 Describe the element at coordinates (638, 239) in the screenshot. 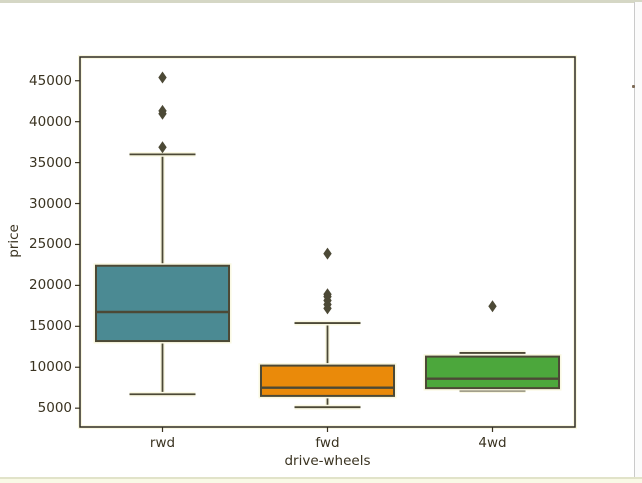

I see `right-gutter` at that location.